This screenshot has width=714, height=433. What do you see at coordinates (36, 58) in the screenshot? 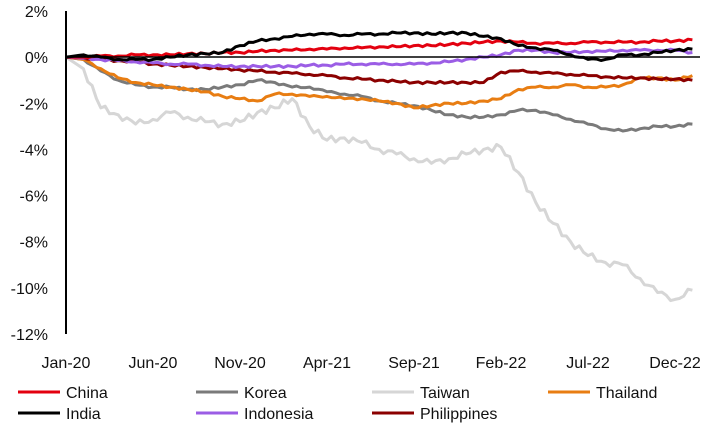
I see `y-tick-label: 0%` at bounding box center [36, 58].